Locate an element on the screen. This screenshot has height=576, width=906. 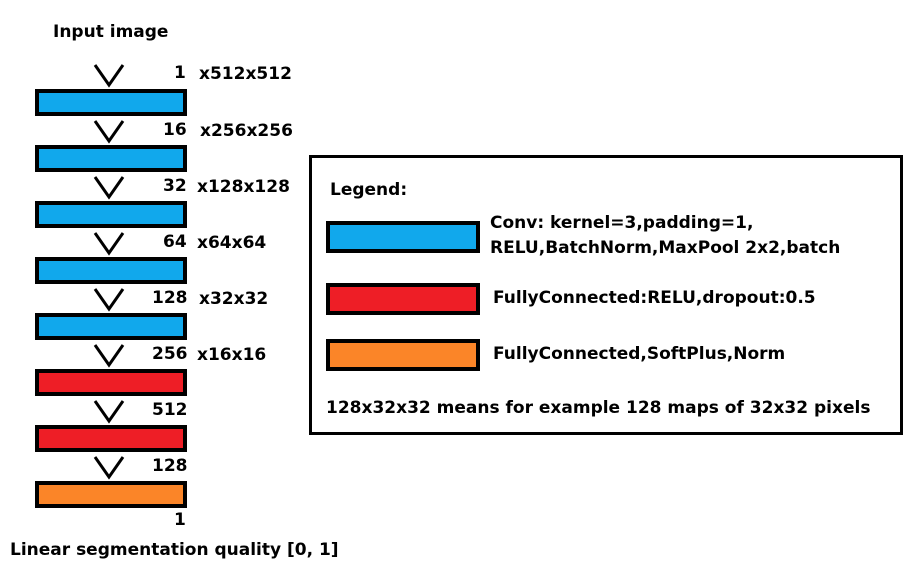
layer-channels-label: 64 is located at coordinates (175, 242).